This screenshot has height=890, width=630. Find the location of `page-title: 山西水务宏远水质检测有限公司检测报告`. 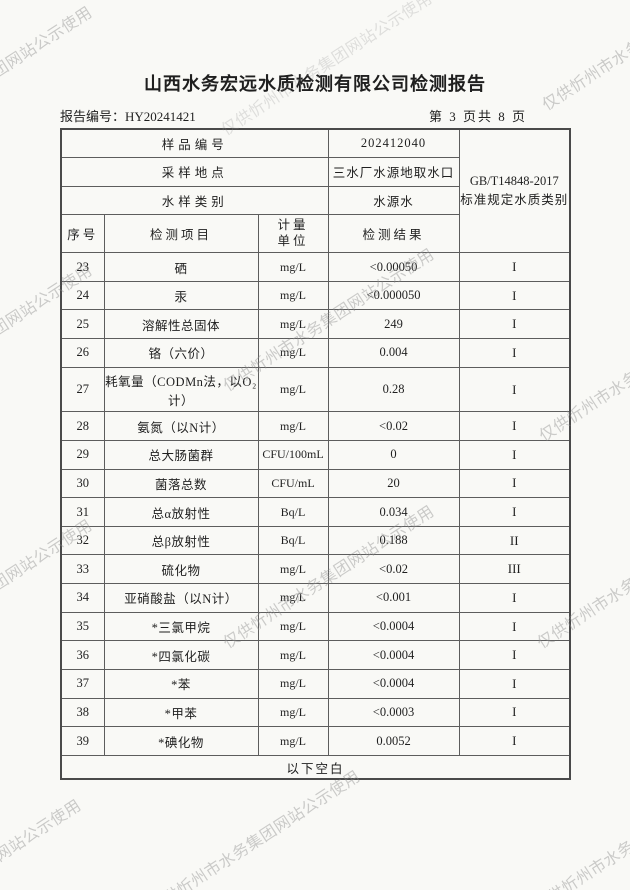

page-title: 山西水务宏远水质检测有限公司检测报告 is located at coordinates (315, 84).